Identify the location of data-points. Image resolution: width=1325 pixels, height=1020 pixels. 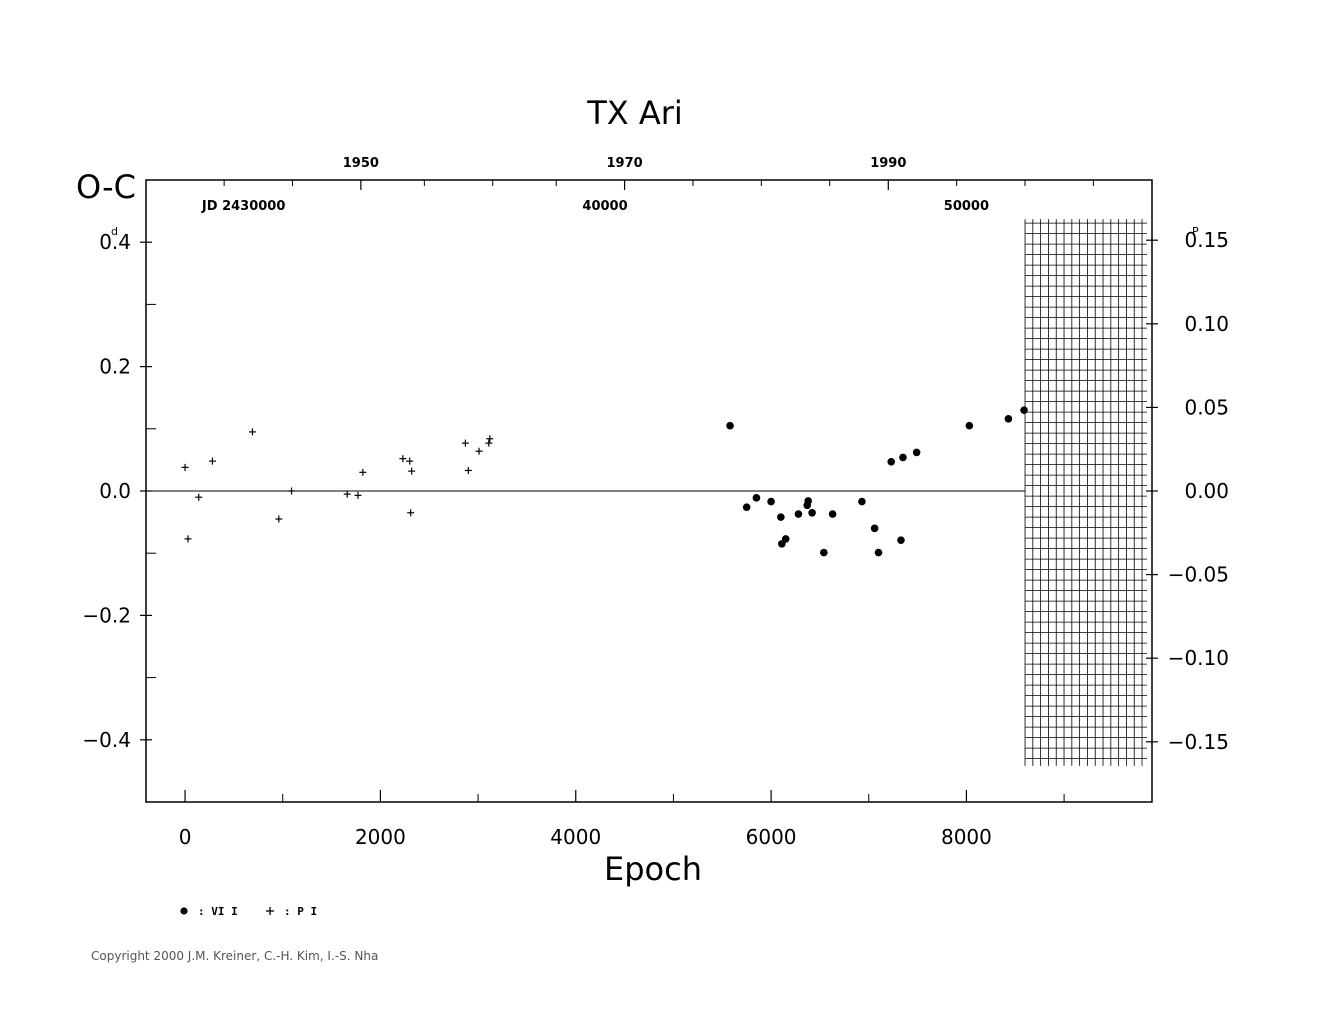
(604, 481).